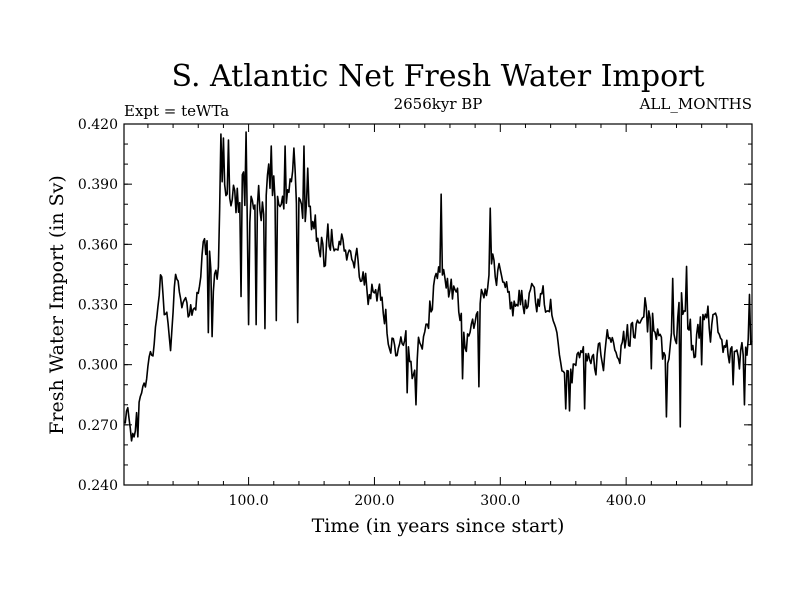 The image size is (800, 605). Describe the element at coordinates (98, 366) in the screenshot. I see `y-tick-label: 0.300` at that location.